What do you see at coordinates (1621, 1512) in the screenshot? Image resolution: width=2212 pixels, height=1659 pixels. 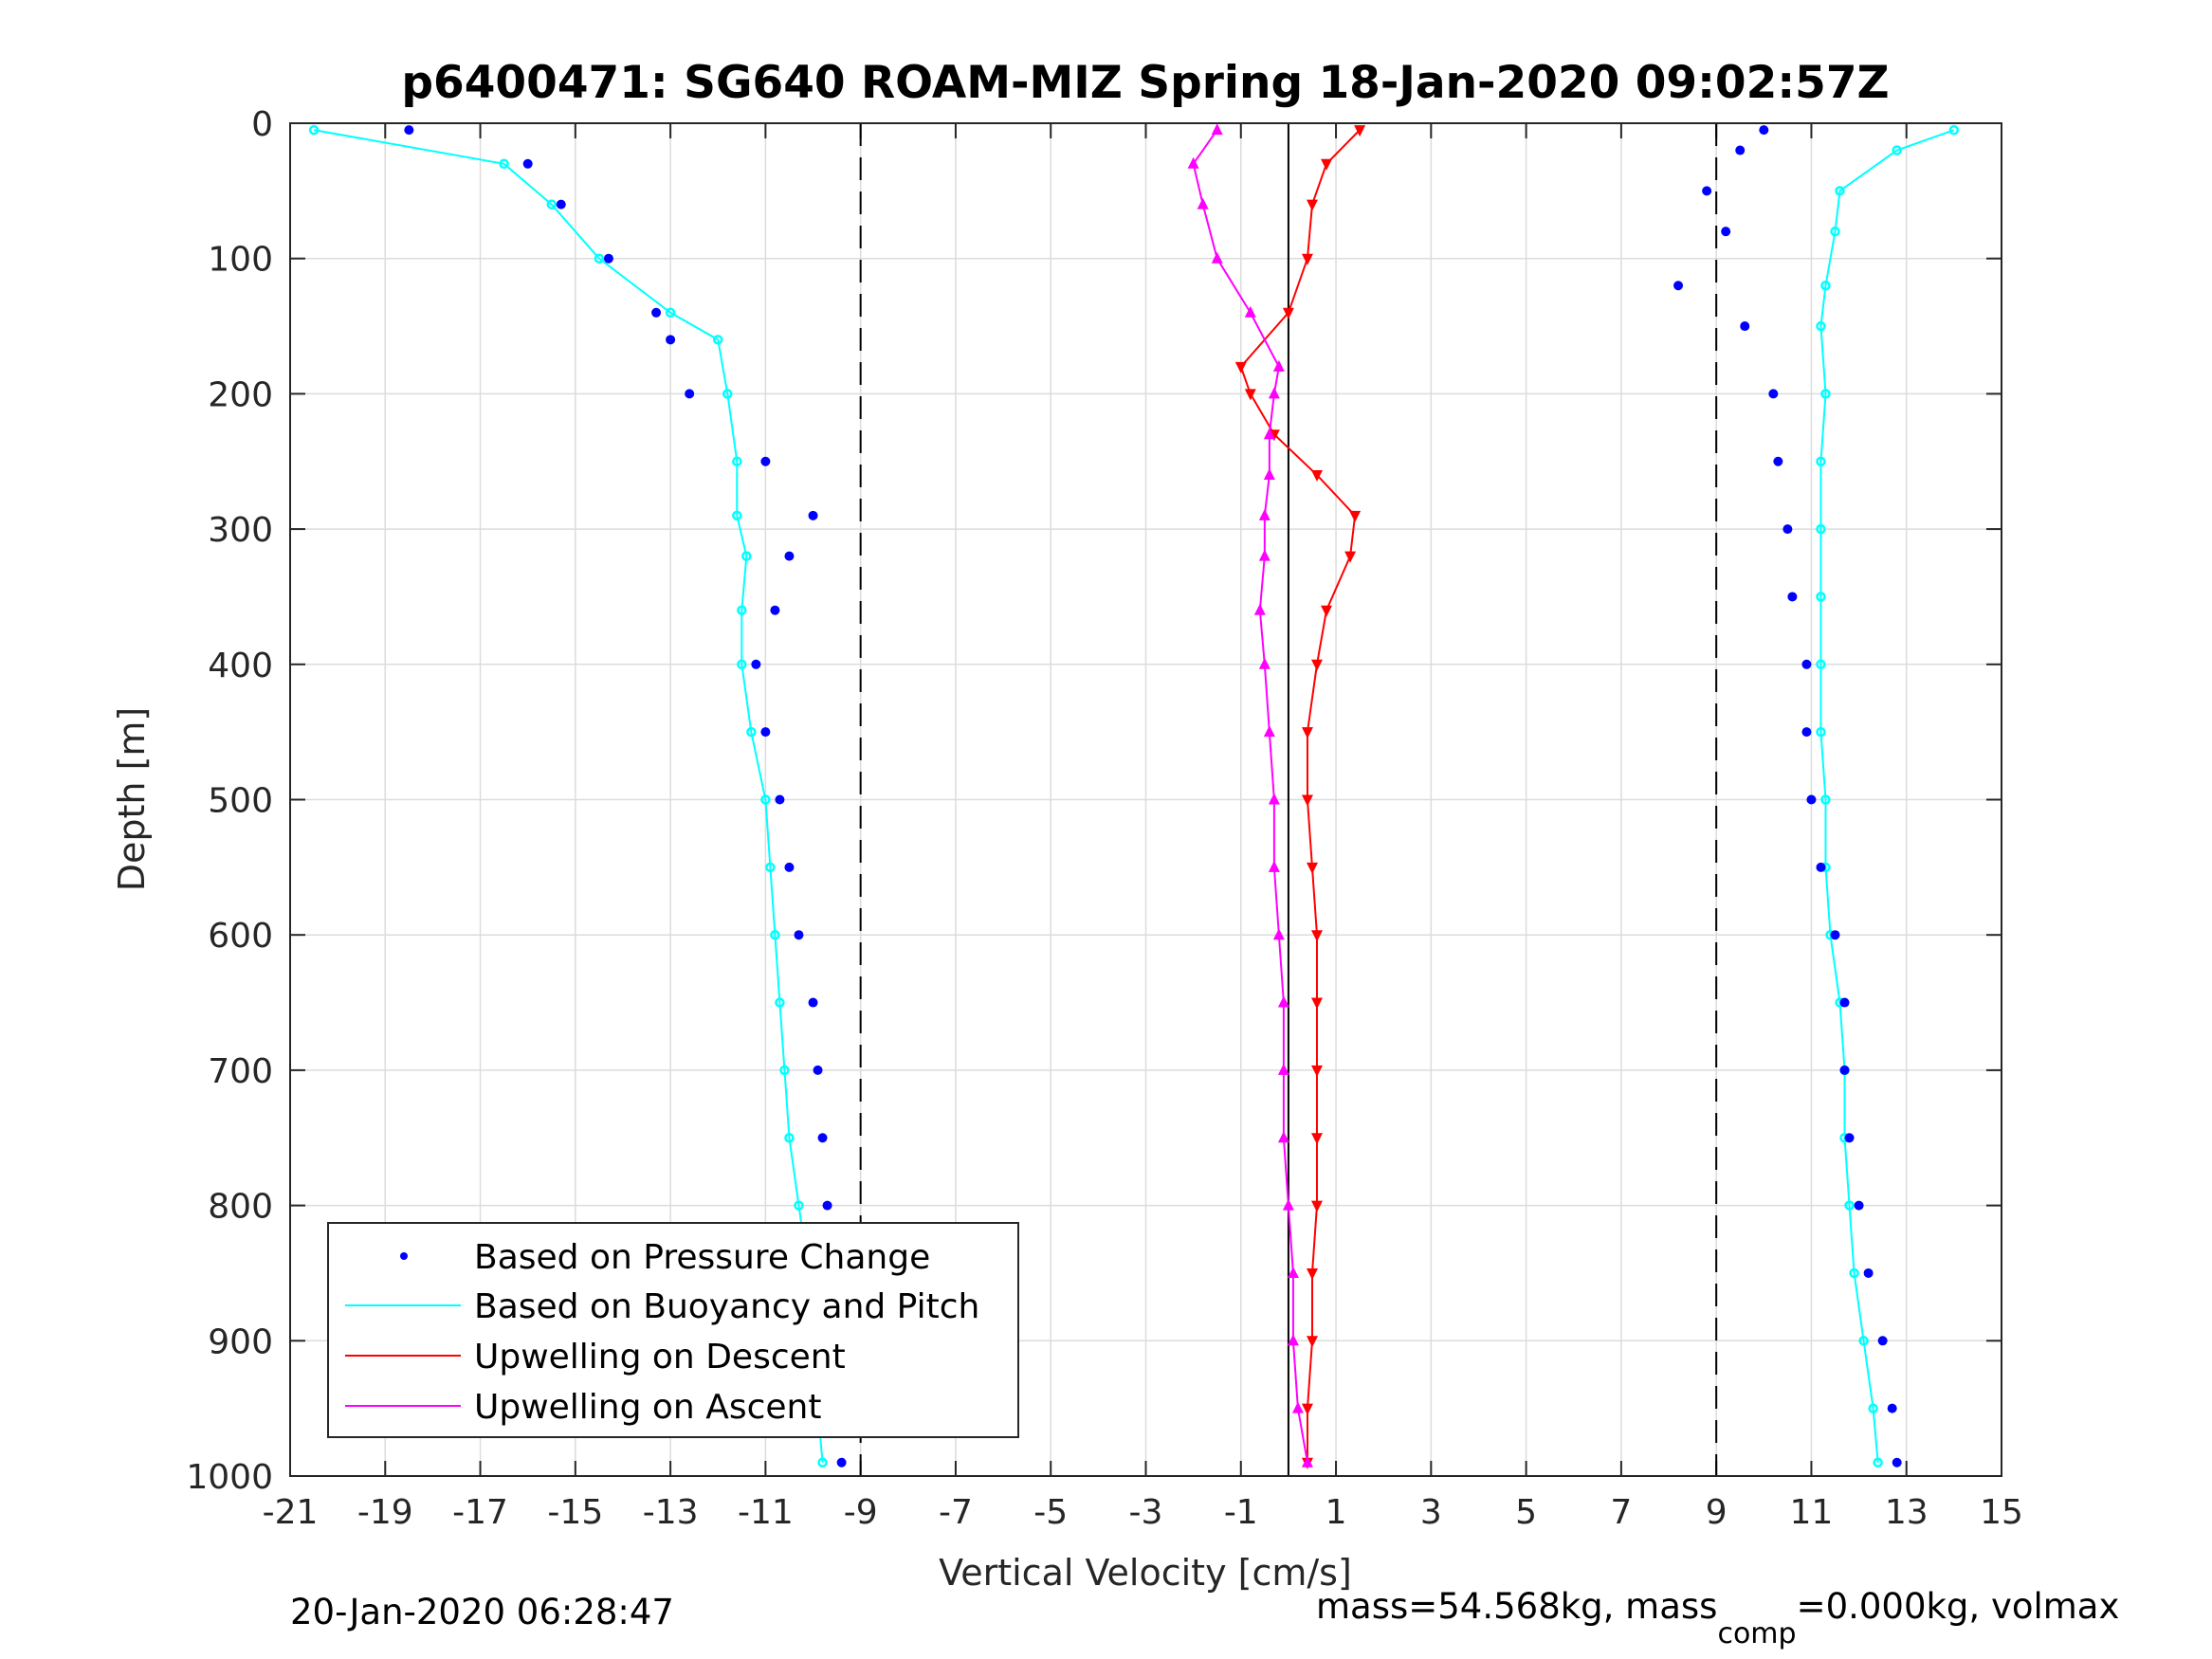 I see `x-tick-label: 7` at bounding box center [1621, 1512].